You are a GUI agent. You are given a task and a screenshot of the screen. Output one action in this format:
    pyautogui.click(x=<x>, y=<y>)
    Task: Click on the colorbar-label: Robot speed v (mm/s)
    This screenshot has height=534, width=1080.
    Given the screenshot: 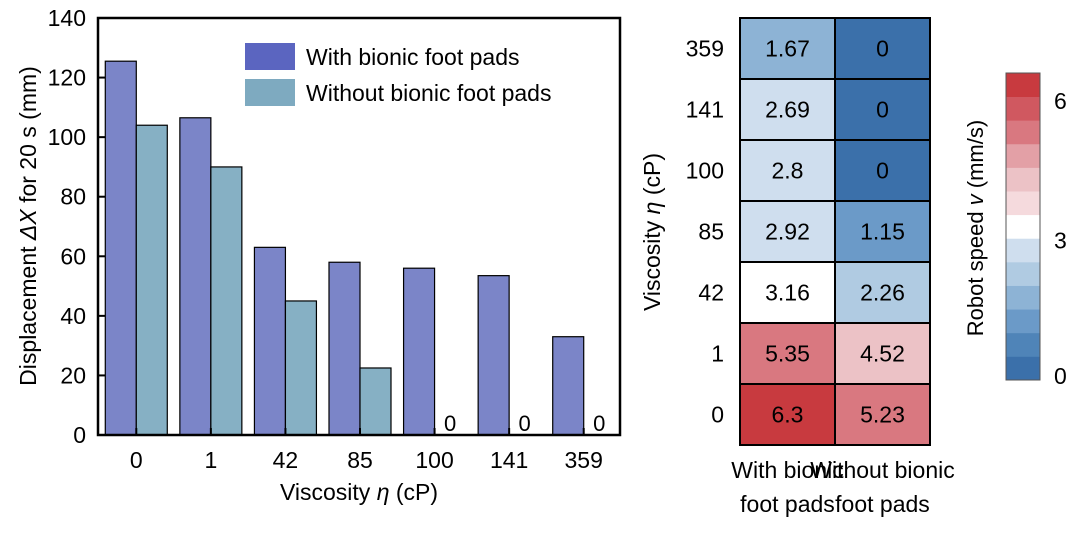 What is the action you would take?
    pyautogui.click(x=975, y=228)
    